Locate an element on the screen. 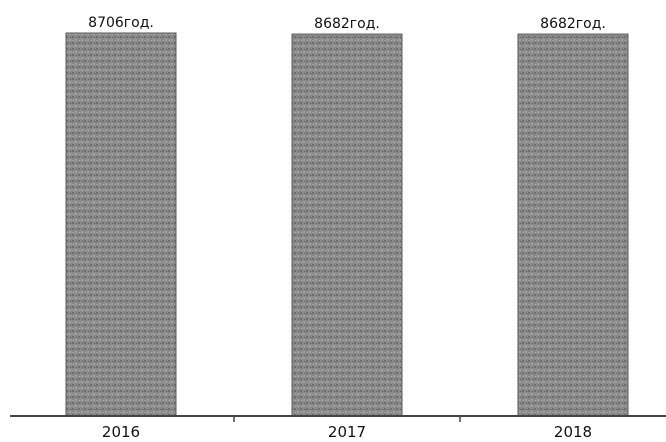 The width and height of the screenshot is (666, 442). x-tick-label-2017: 2017 is located at coordinates (347, 432).